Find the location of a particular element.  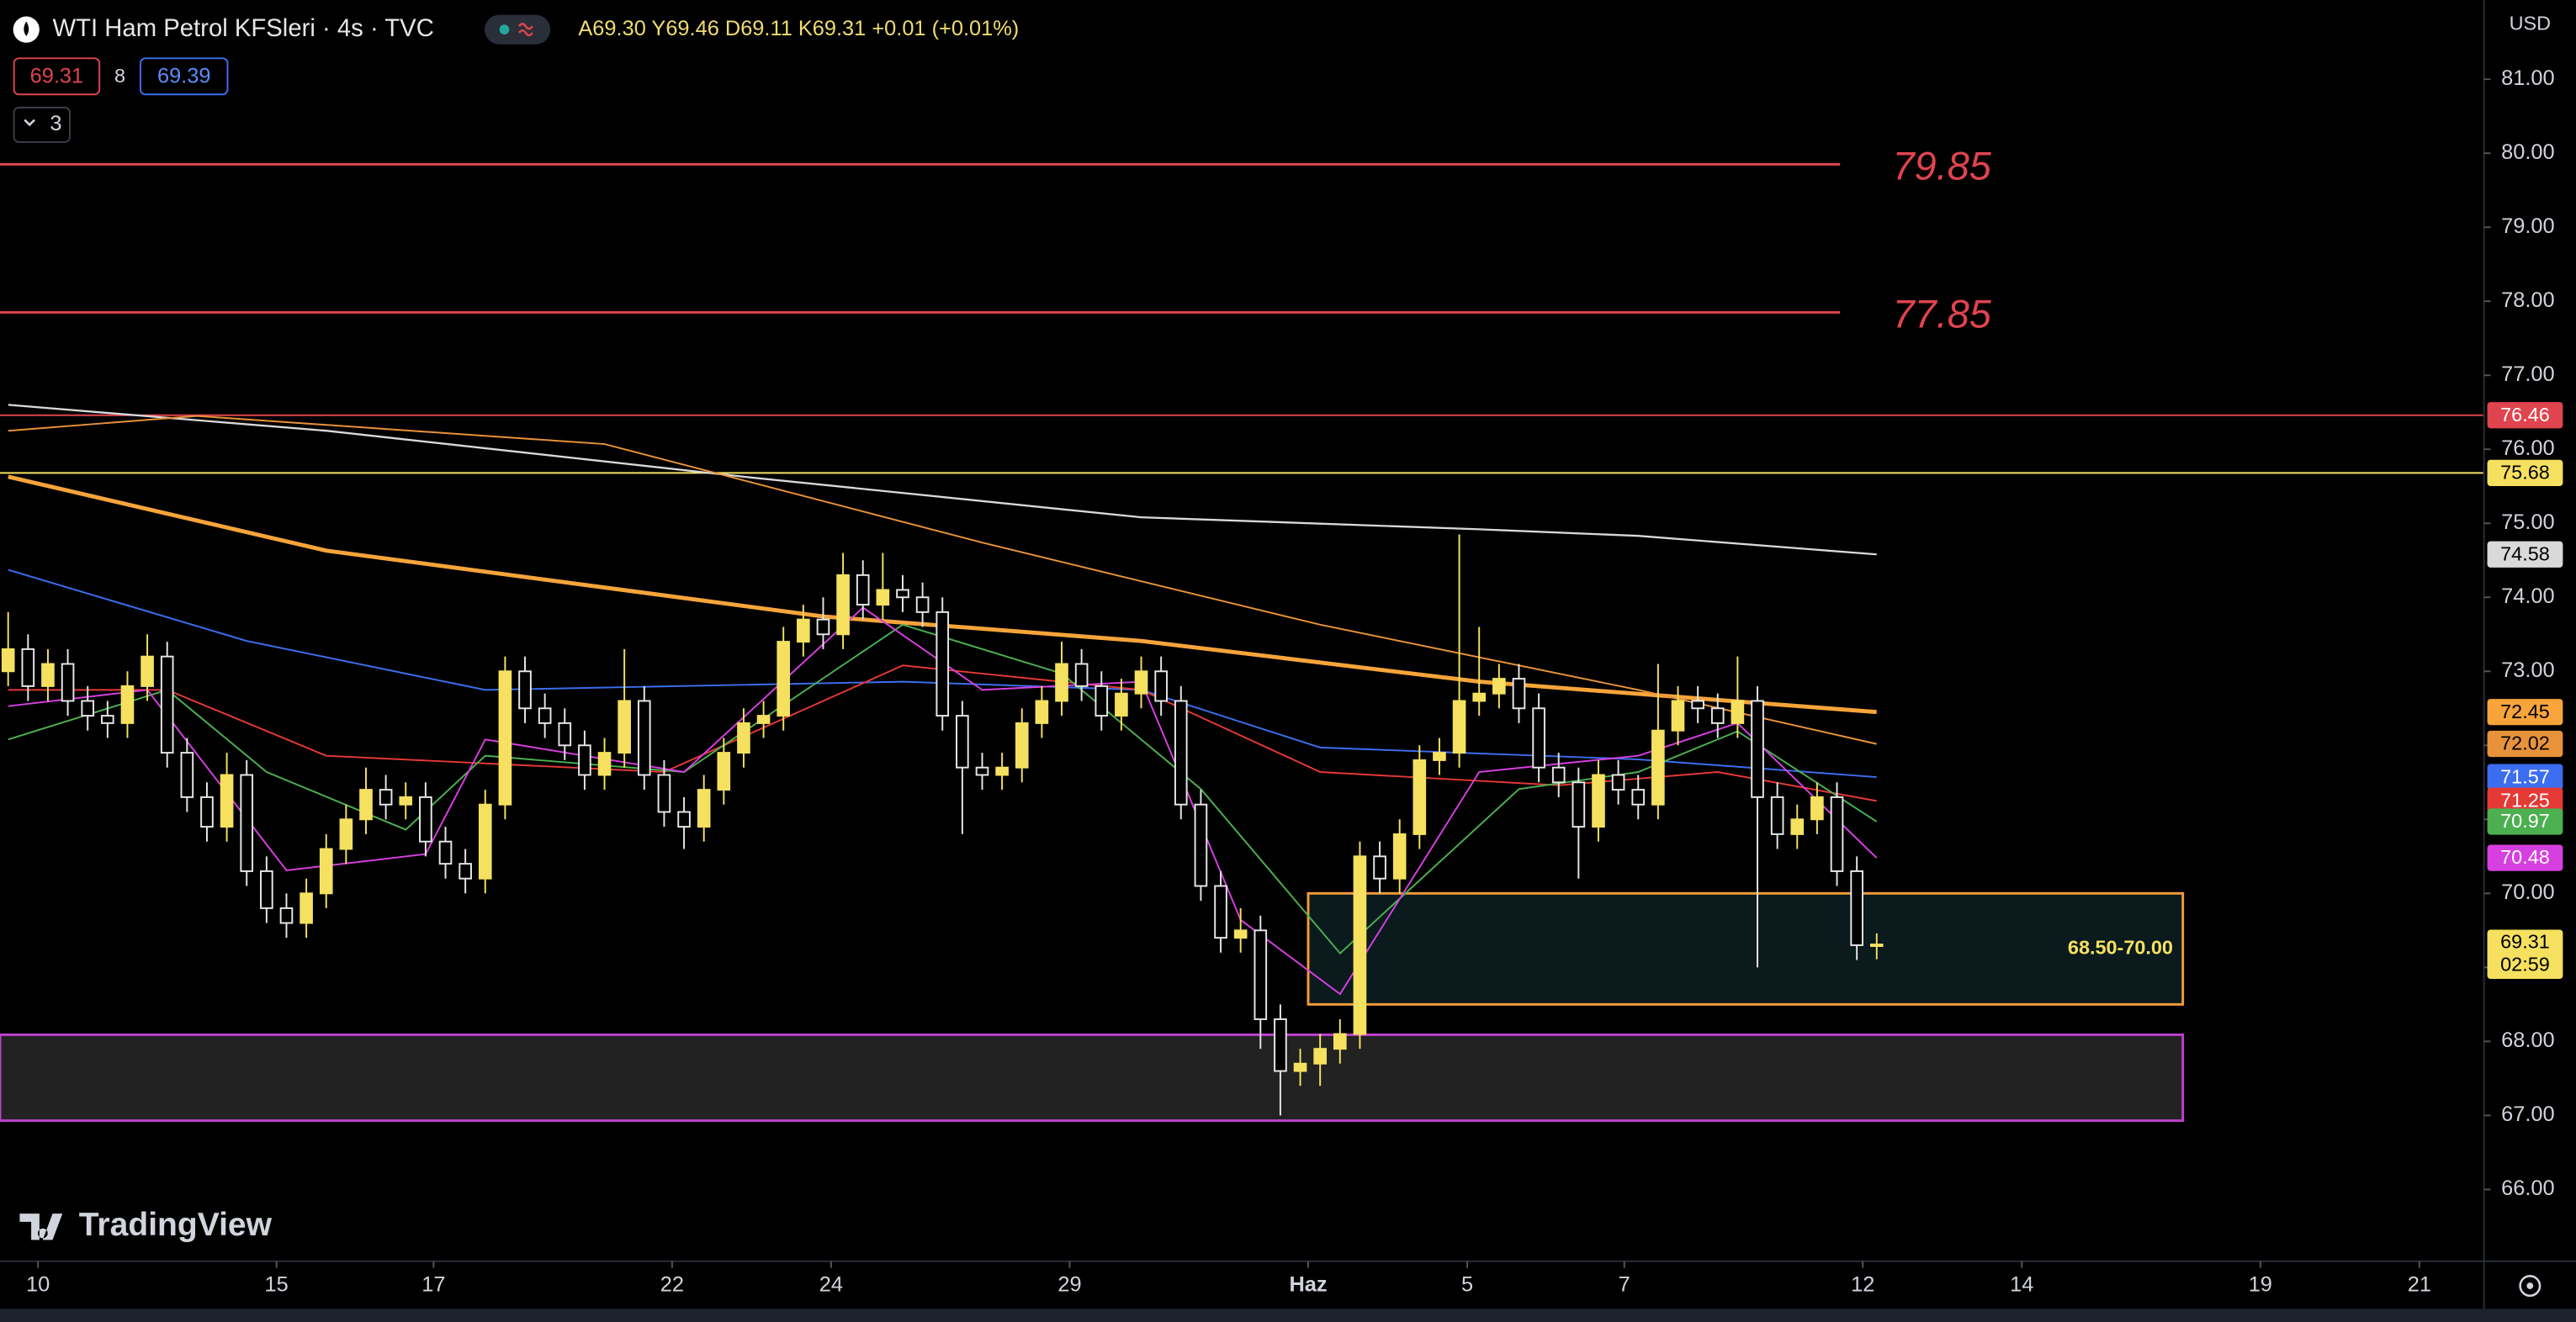

sell-price: 69.31 is located at coordinates (57, 76).